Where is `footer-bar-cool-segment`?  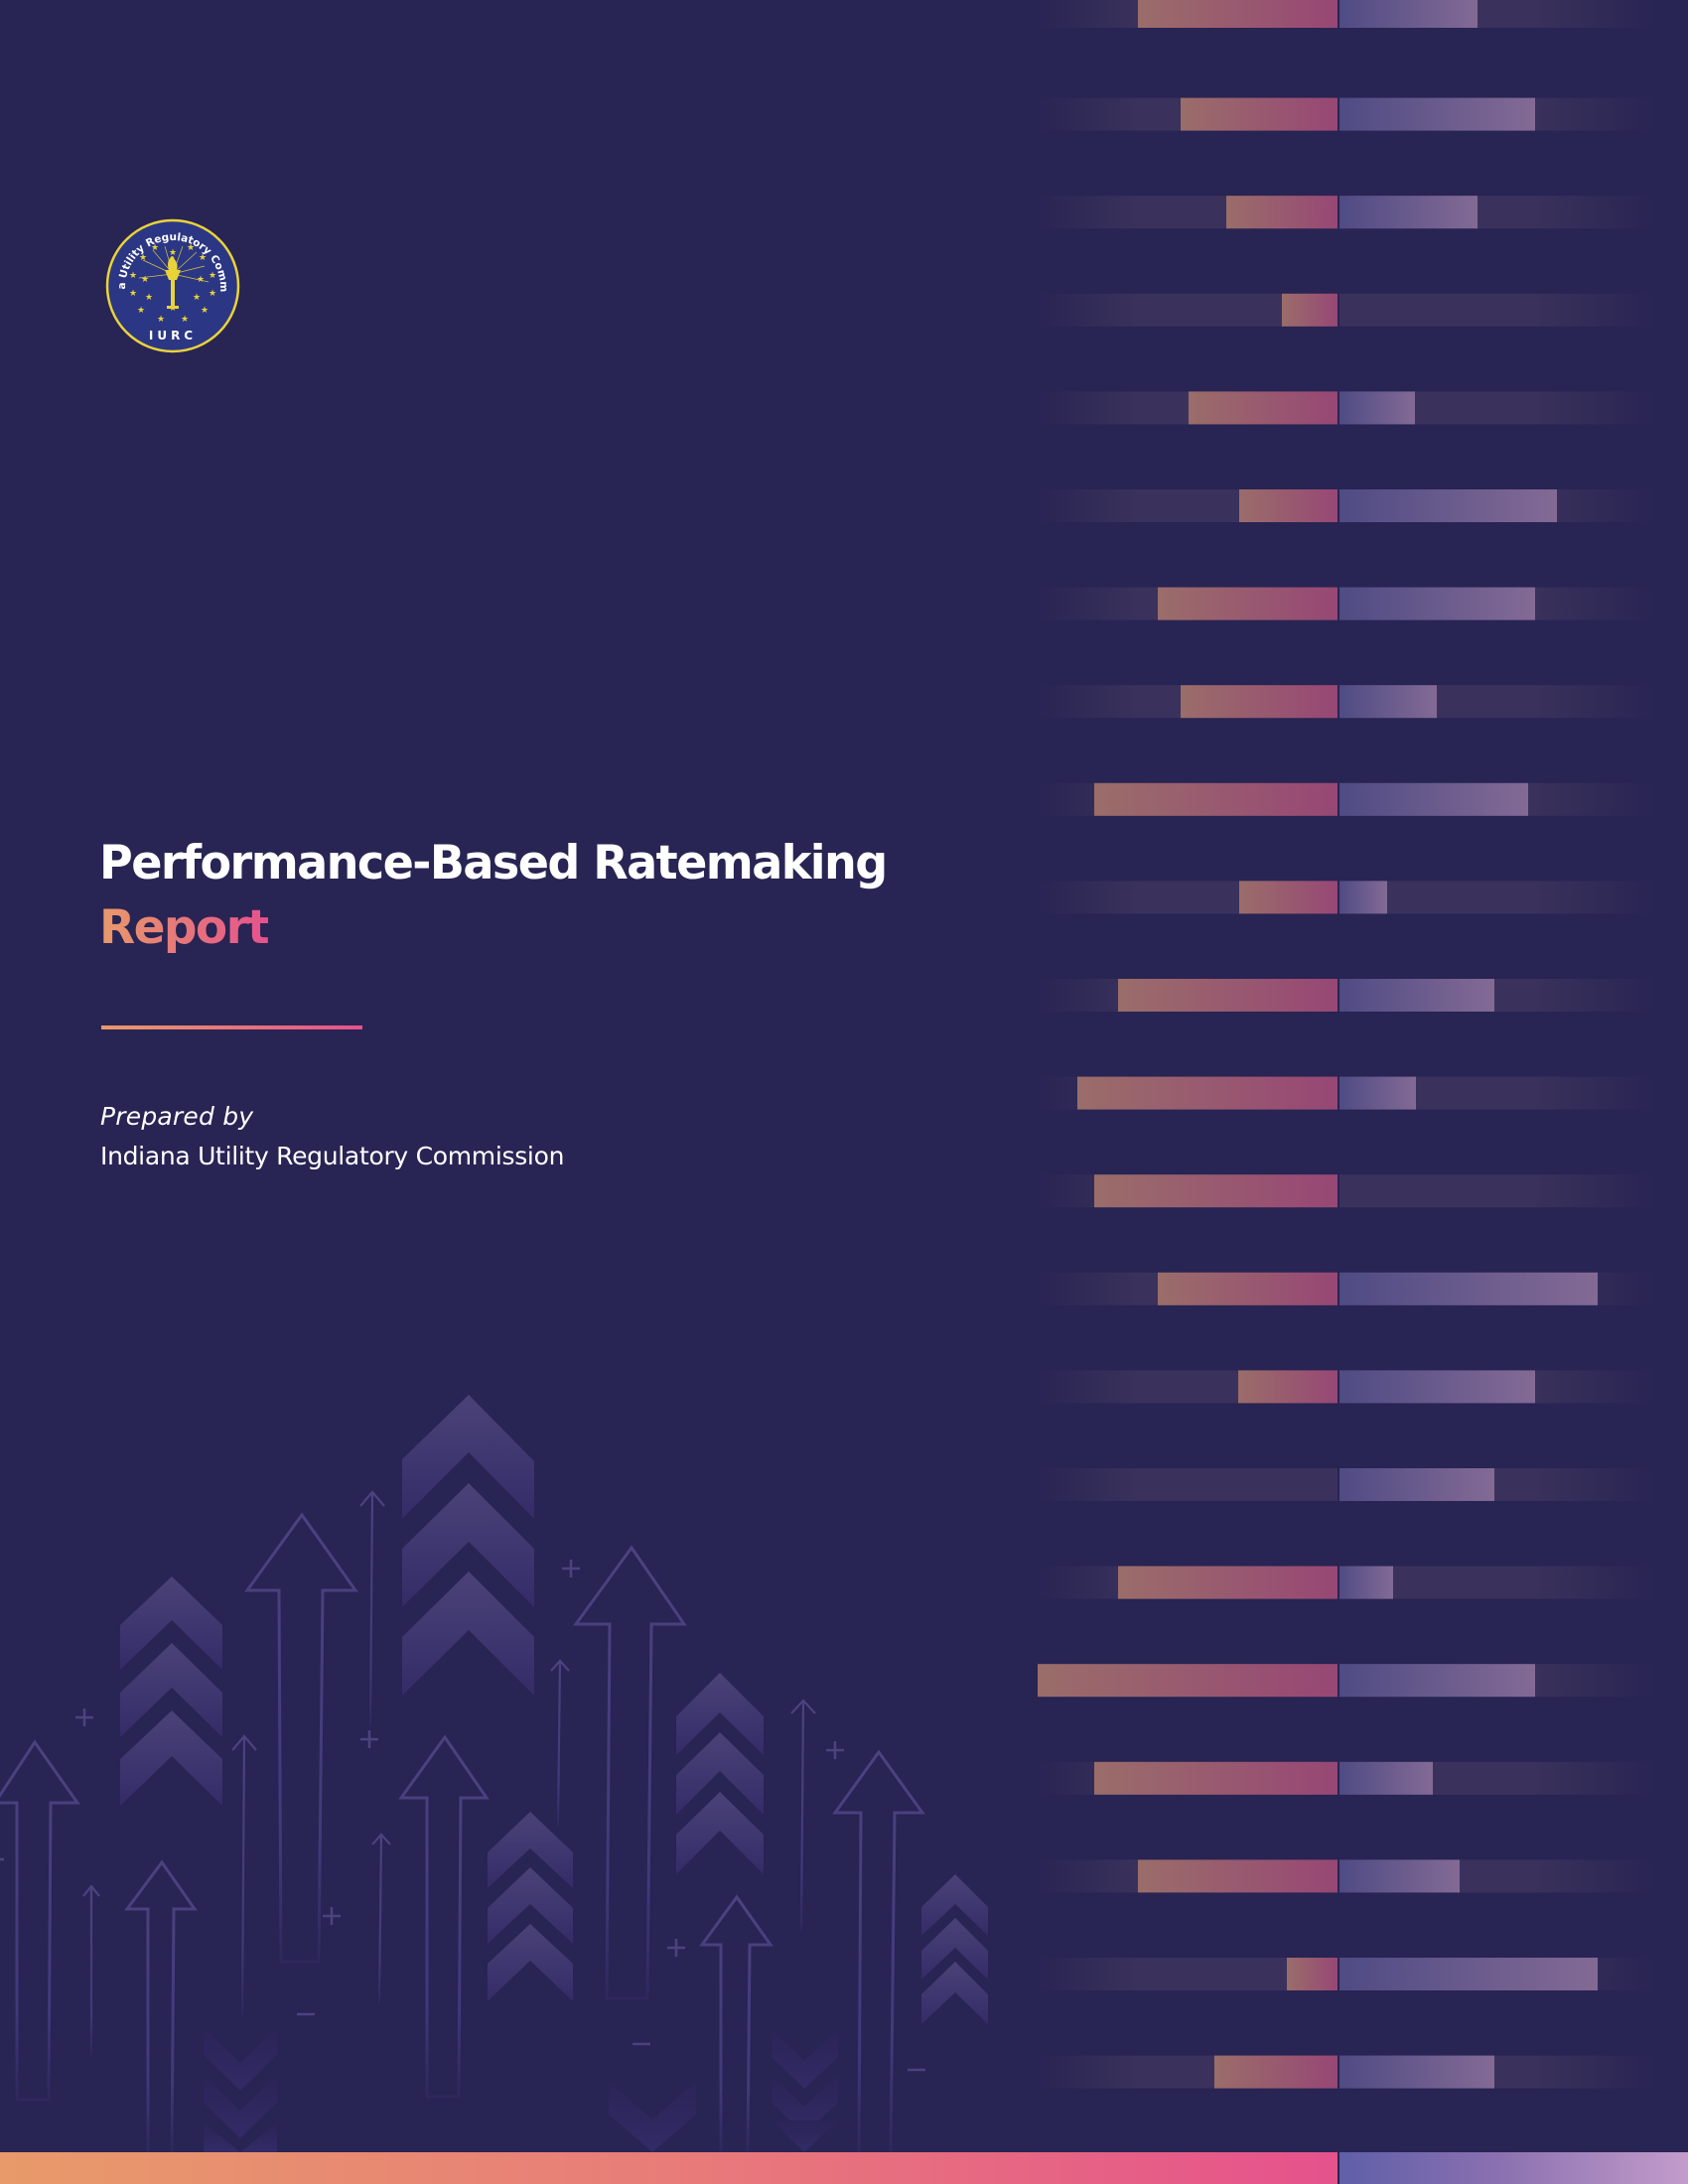
footer-bar-cool-segment is located at coordinates (1513, 2168).